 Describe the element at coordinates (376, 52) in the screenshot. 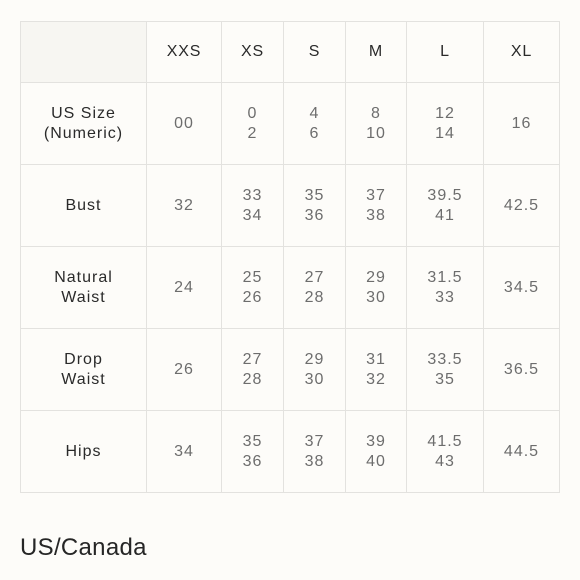

I see `size-header-m: M` at that location.